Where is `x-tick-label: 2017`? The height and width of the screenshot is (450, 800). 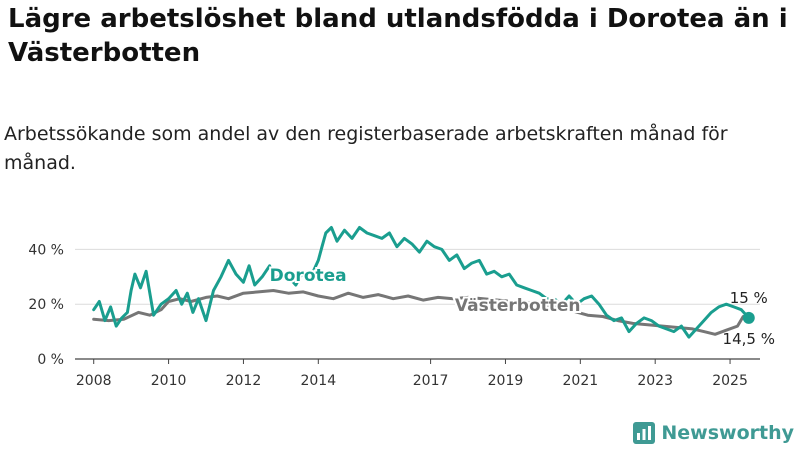
x-tick-label: 2017 is located at coordinates (431, 381).